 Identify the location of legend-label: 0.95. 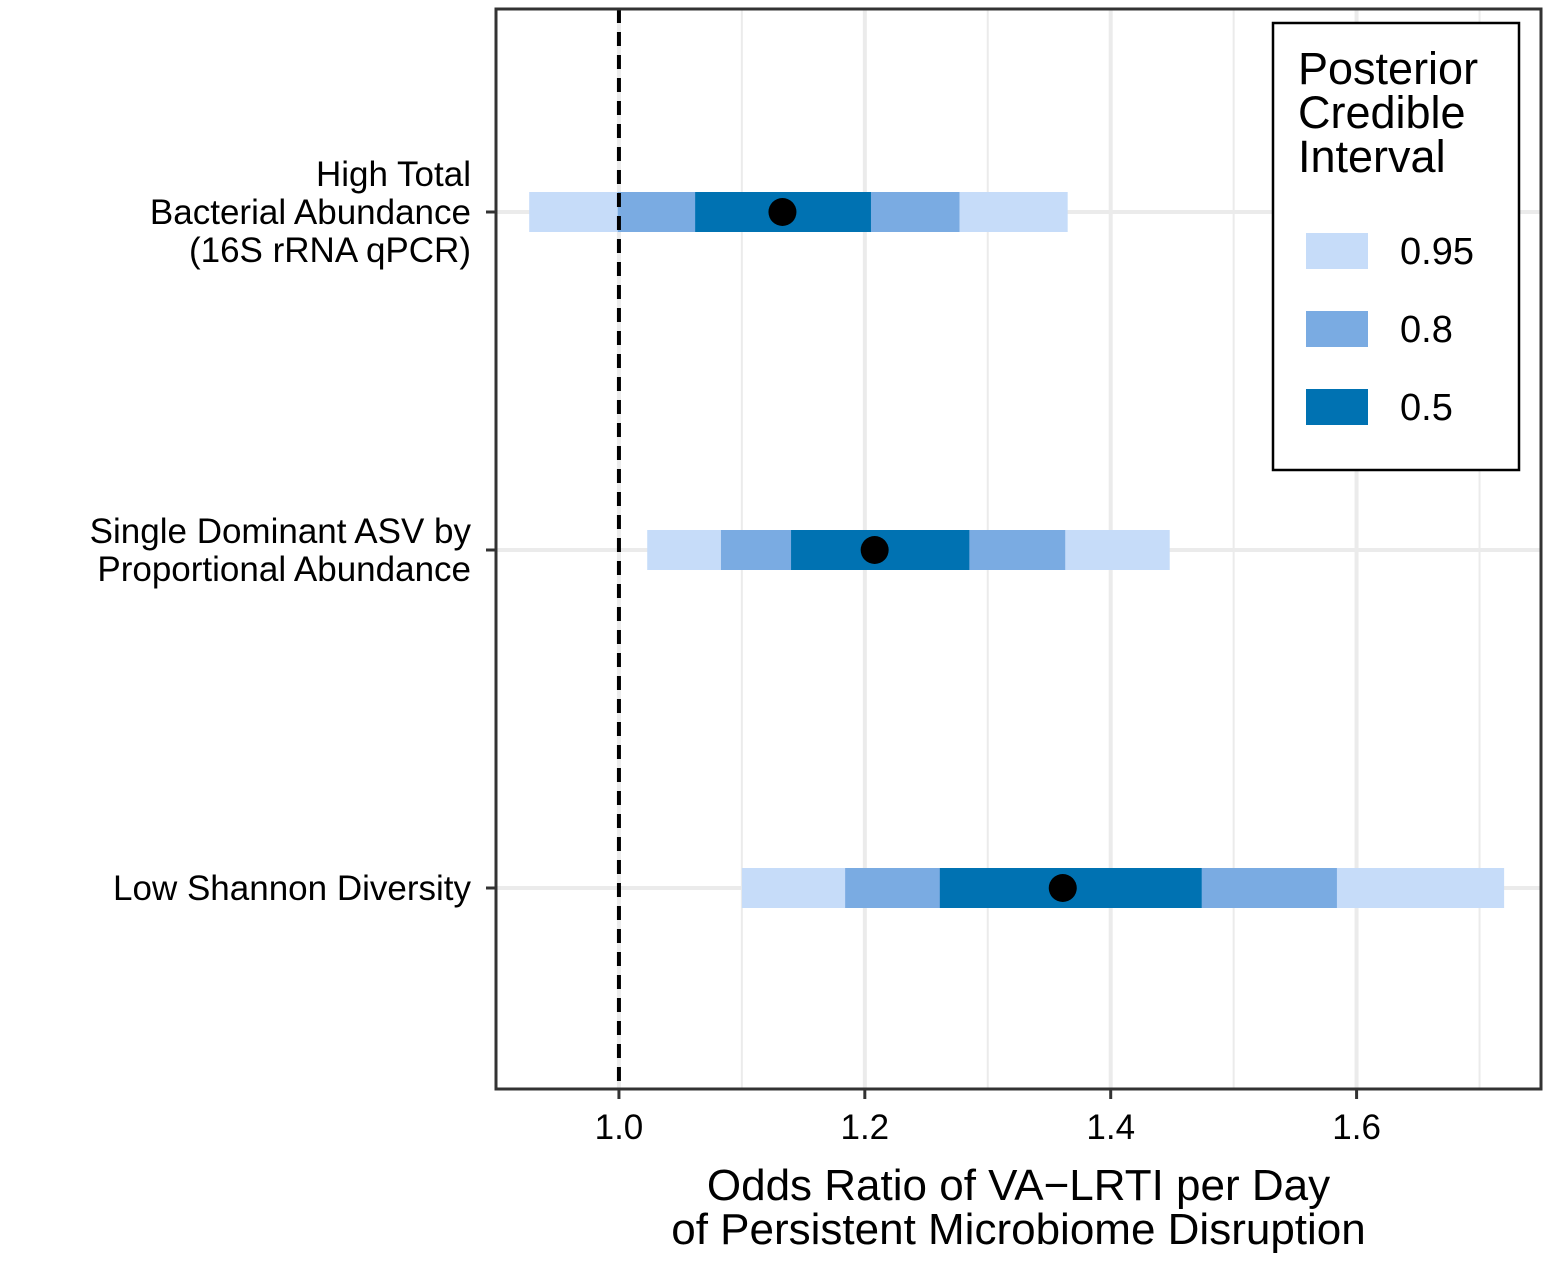
(1437, 252).